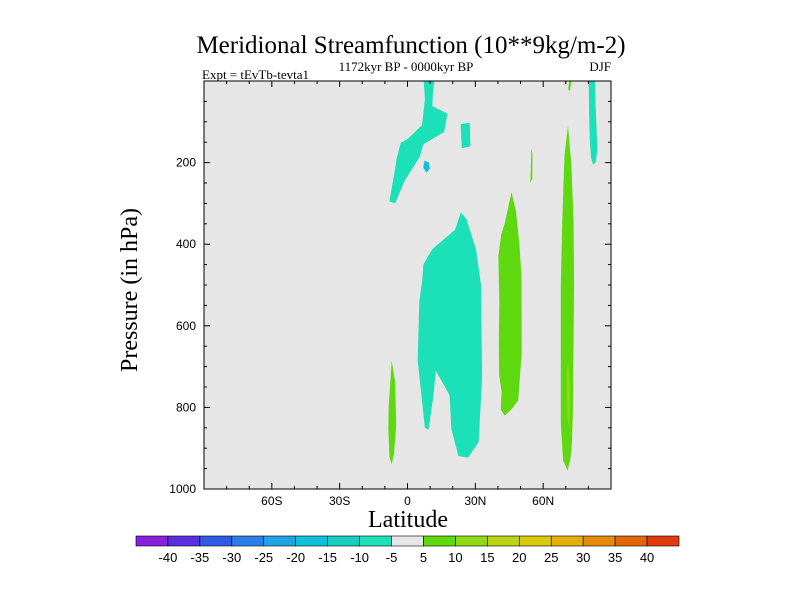 The height and width of the screenshot is (600, 800). What do you see at coordinates (519, 557) in the screenshot?
I see `colorbar-label: 20` at bounding box center [519, 557].